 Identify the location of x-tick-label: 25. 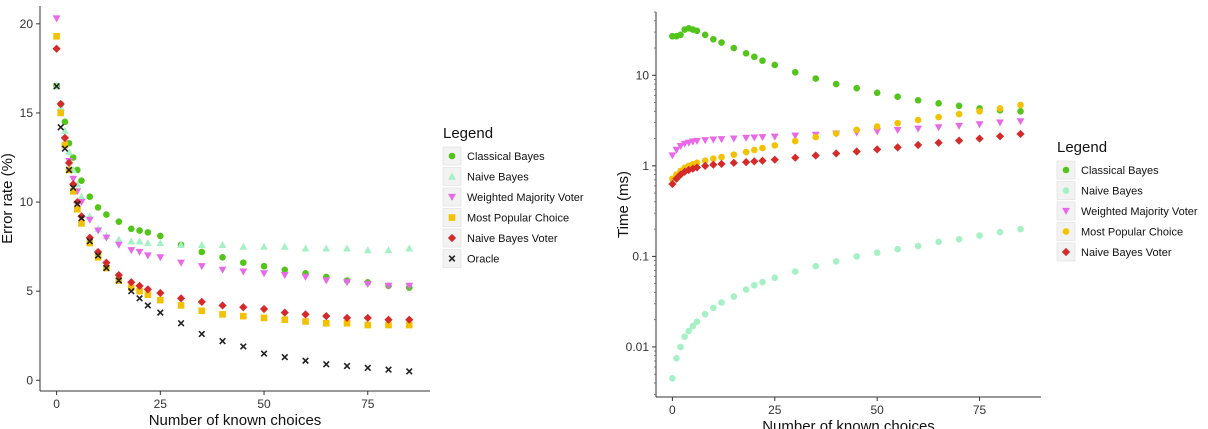
(161, 404).